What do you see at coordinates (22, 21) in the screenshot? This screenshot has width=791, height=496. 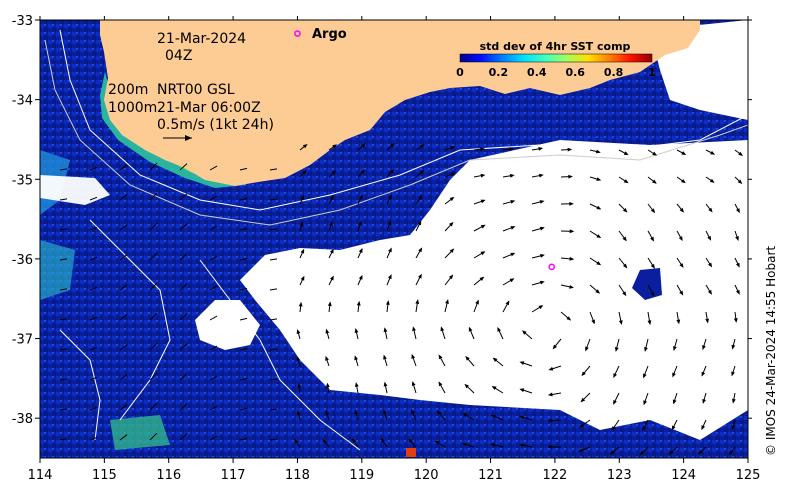 I see `lat-tick-label: -33` at bounding box center [22, 21].